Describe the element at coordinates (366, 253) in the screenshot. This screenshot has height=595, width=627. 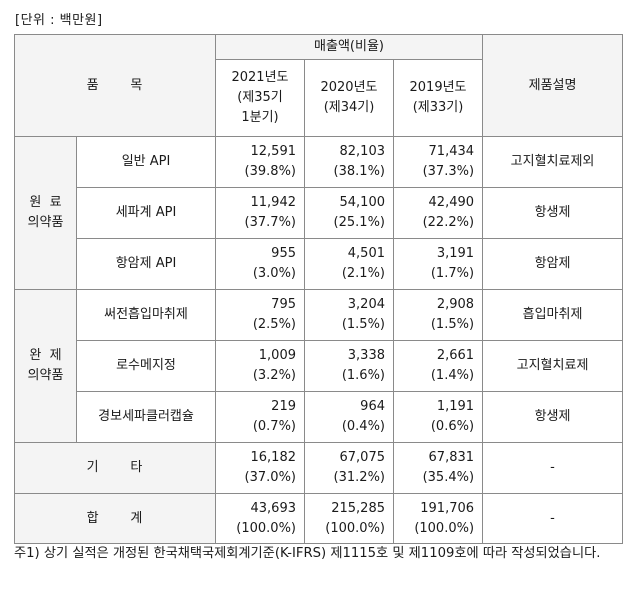
I see `value: 4,501` at that location.